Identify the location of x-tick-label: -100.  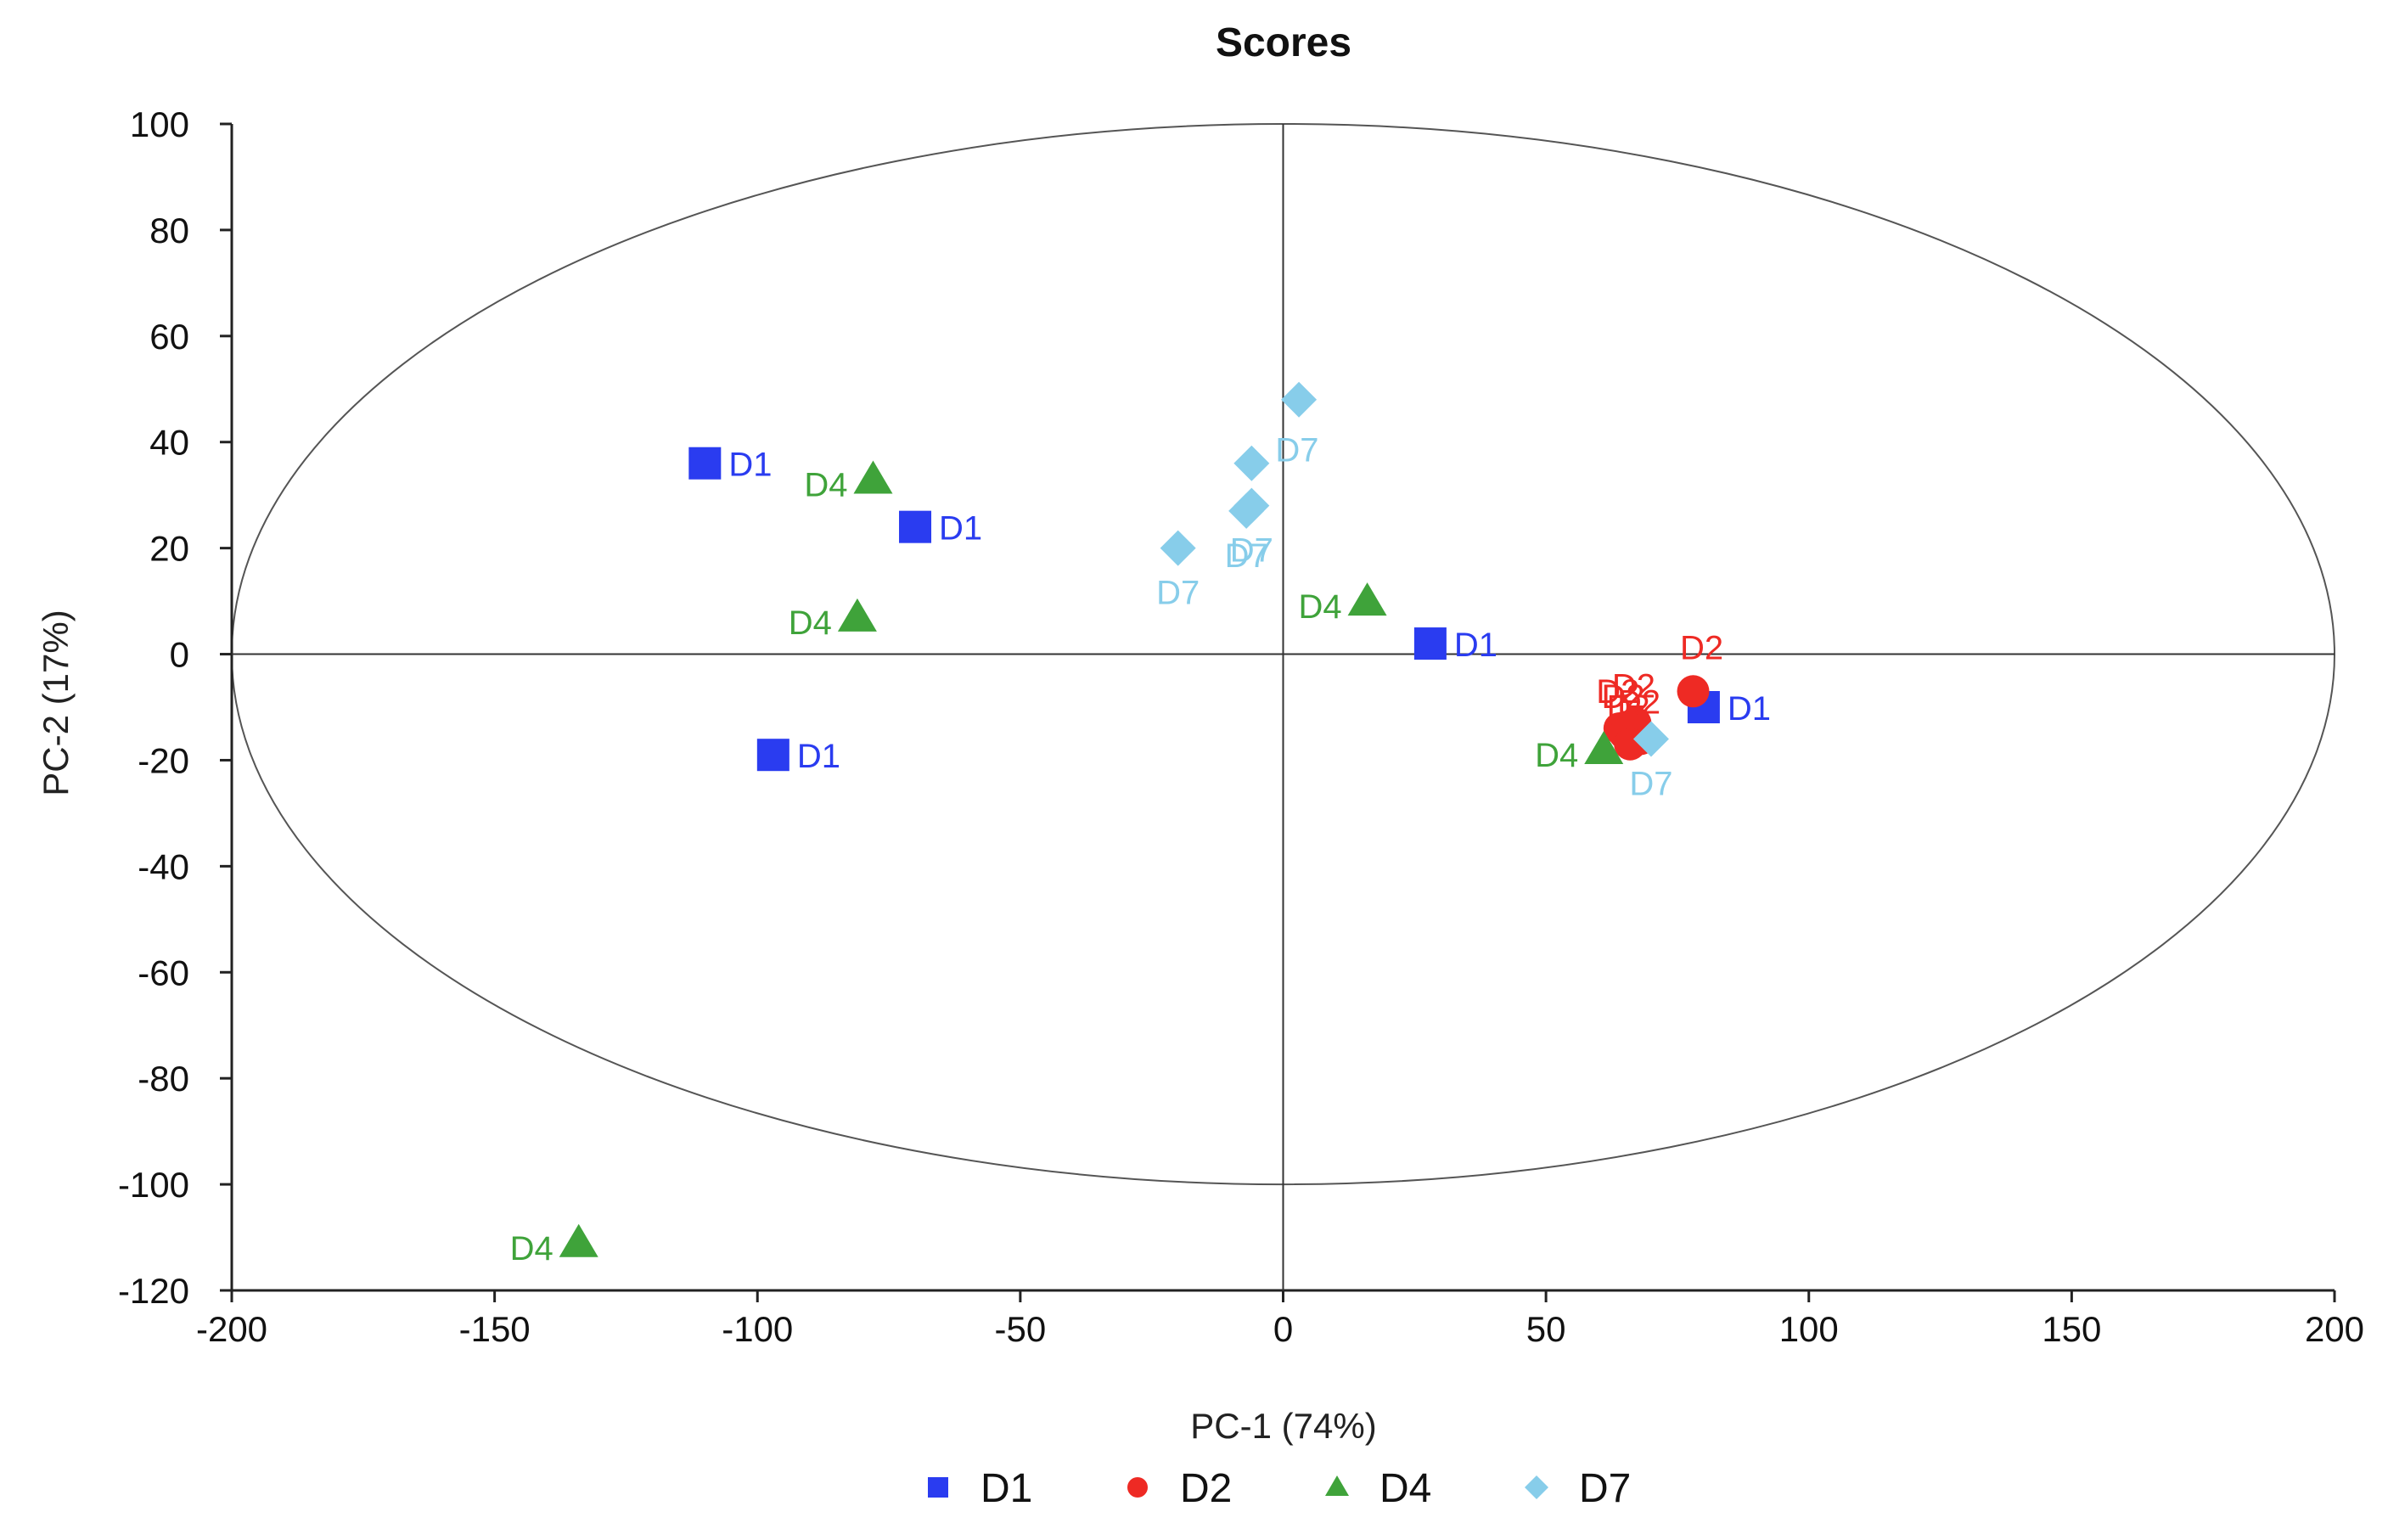
(757, 1329).